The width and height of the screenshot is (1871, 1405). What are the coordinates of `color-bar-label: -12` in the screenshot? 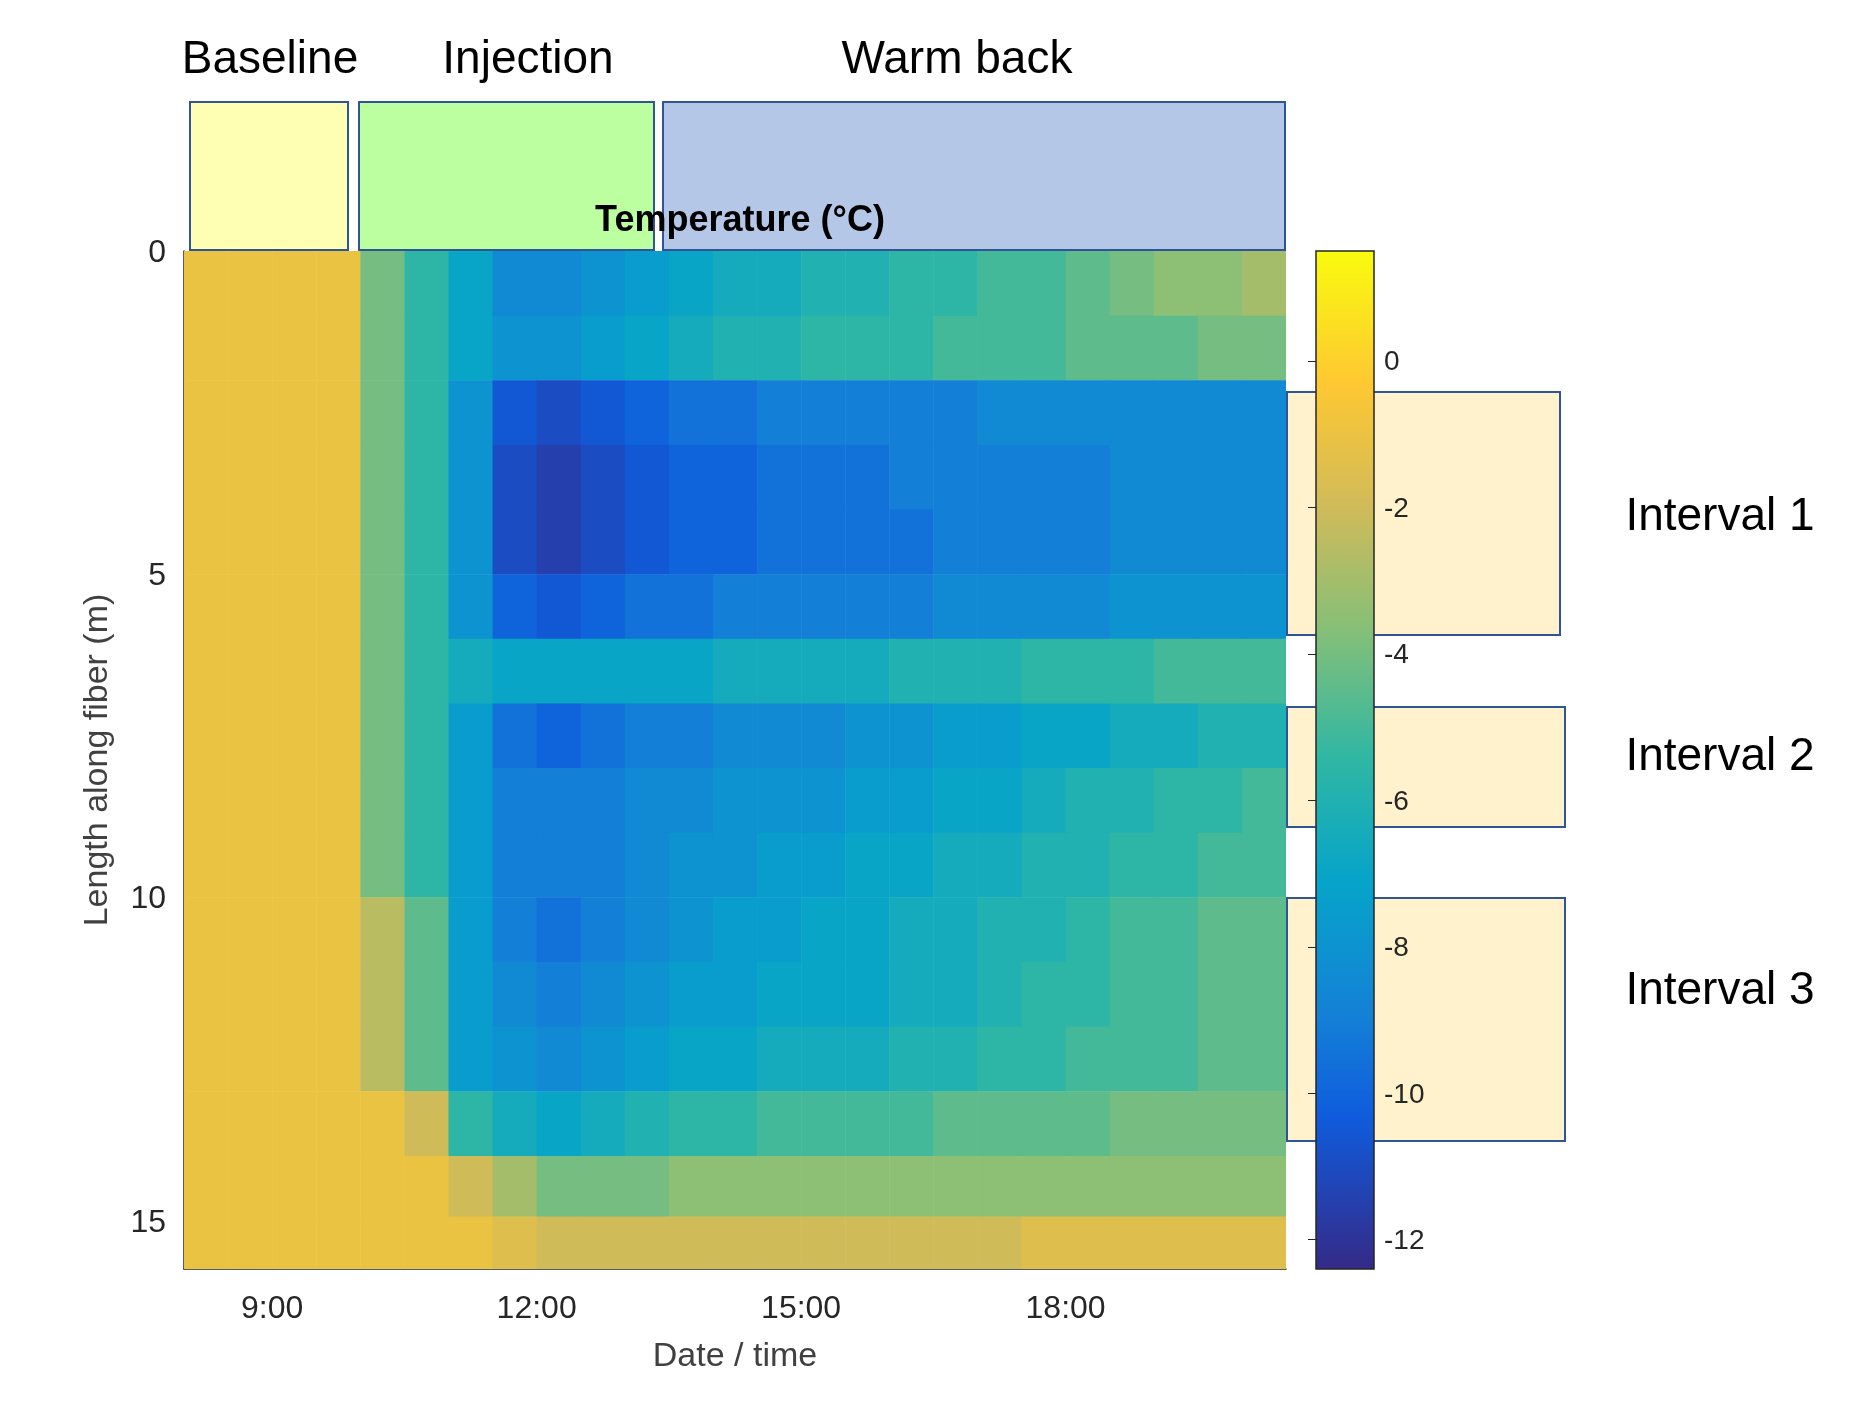 It's located at (1404, 1240).